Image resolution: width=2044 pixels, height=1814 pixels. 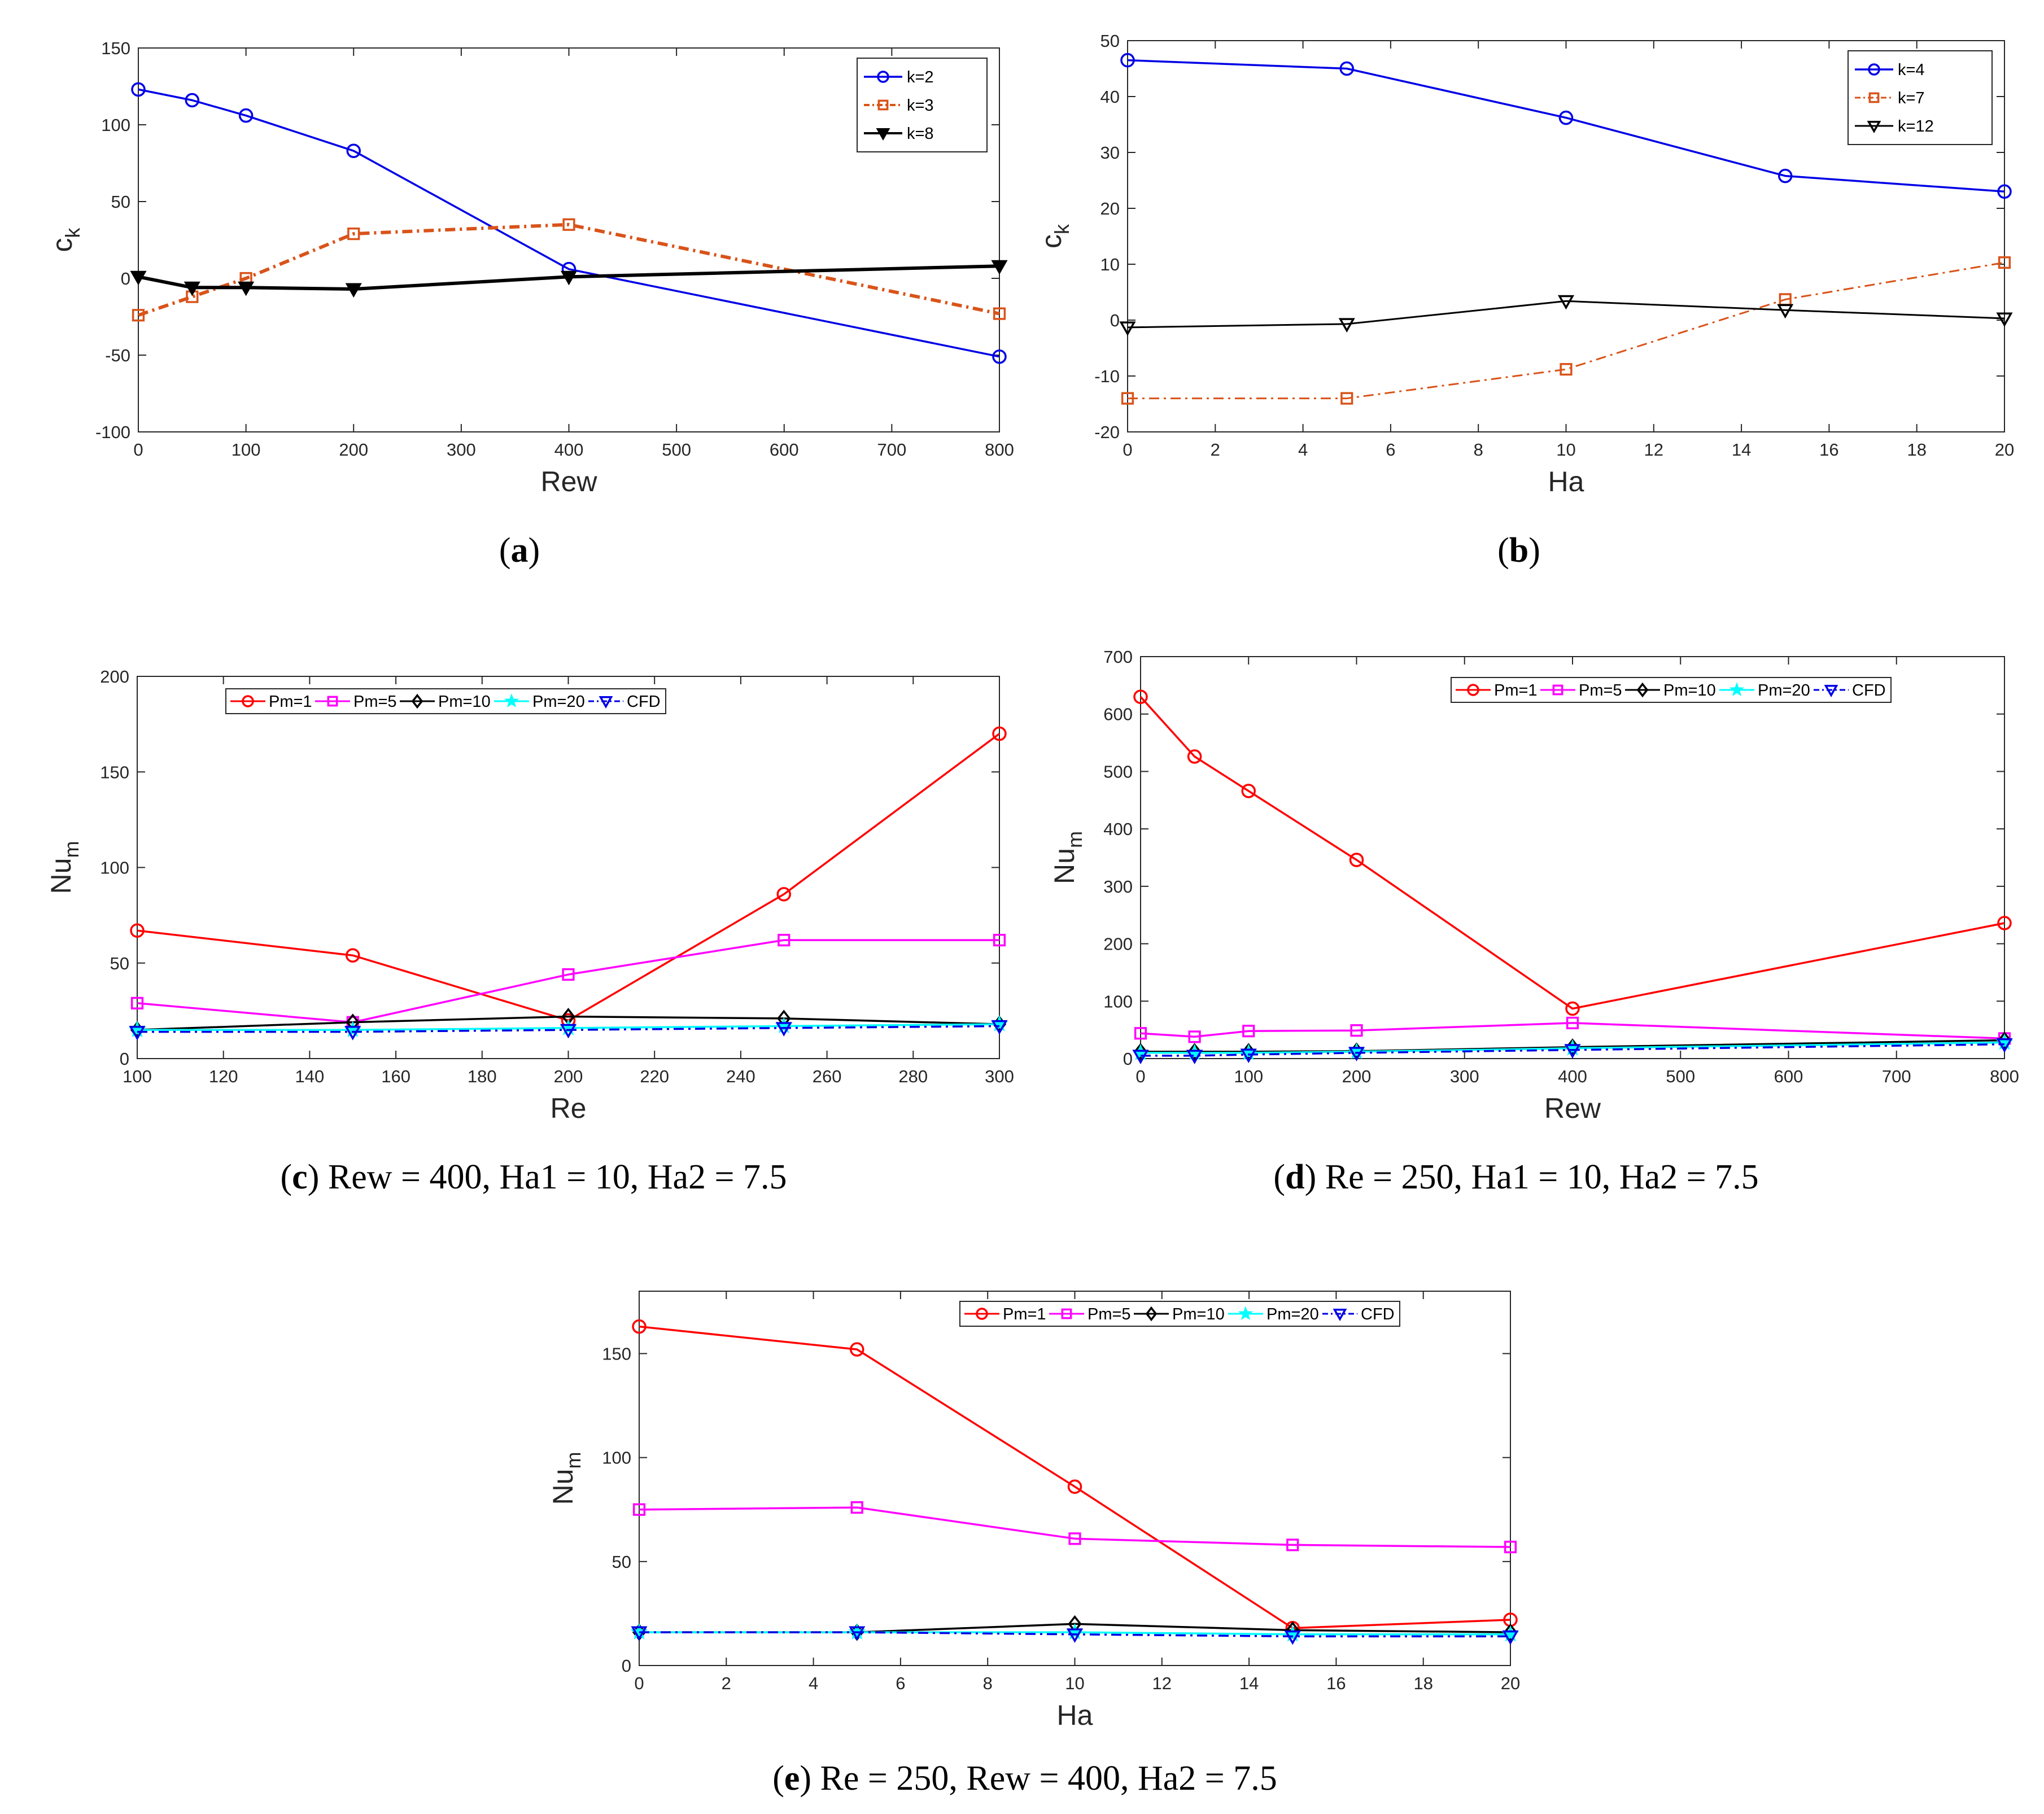 I want to click on panel-caption: (d) Re = 250, Ha1 = 10, Ha2 = 7.5, so click(x=1515, y=1177).